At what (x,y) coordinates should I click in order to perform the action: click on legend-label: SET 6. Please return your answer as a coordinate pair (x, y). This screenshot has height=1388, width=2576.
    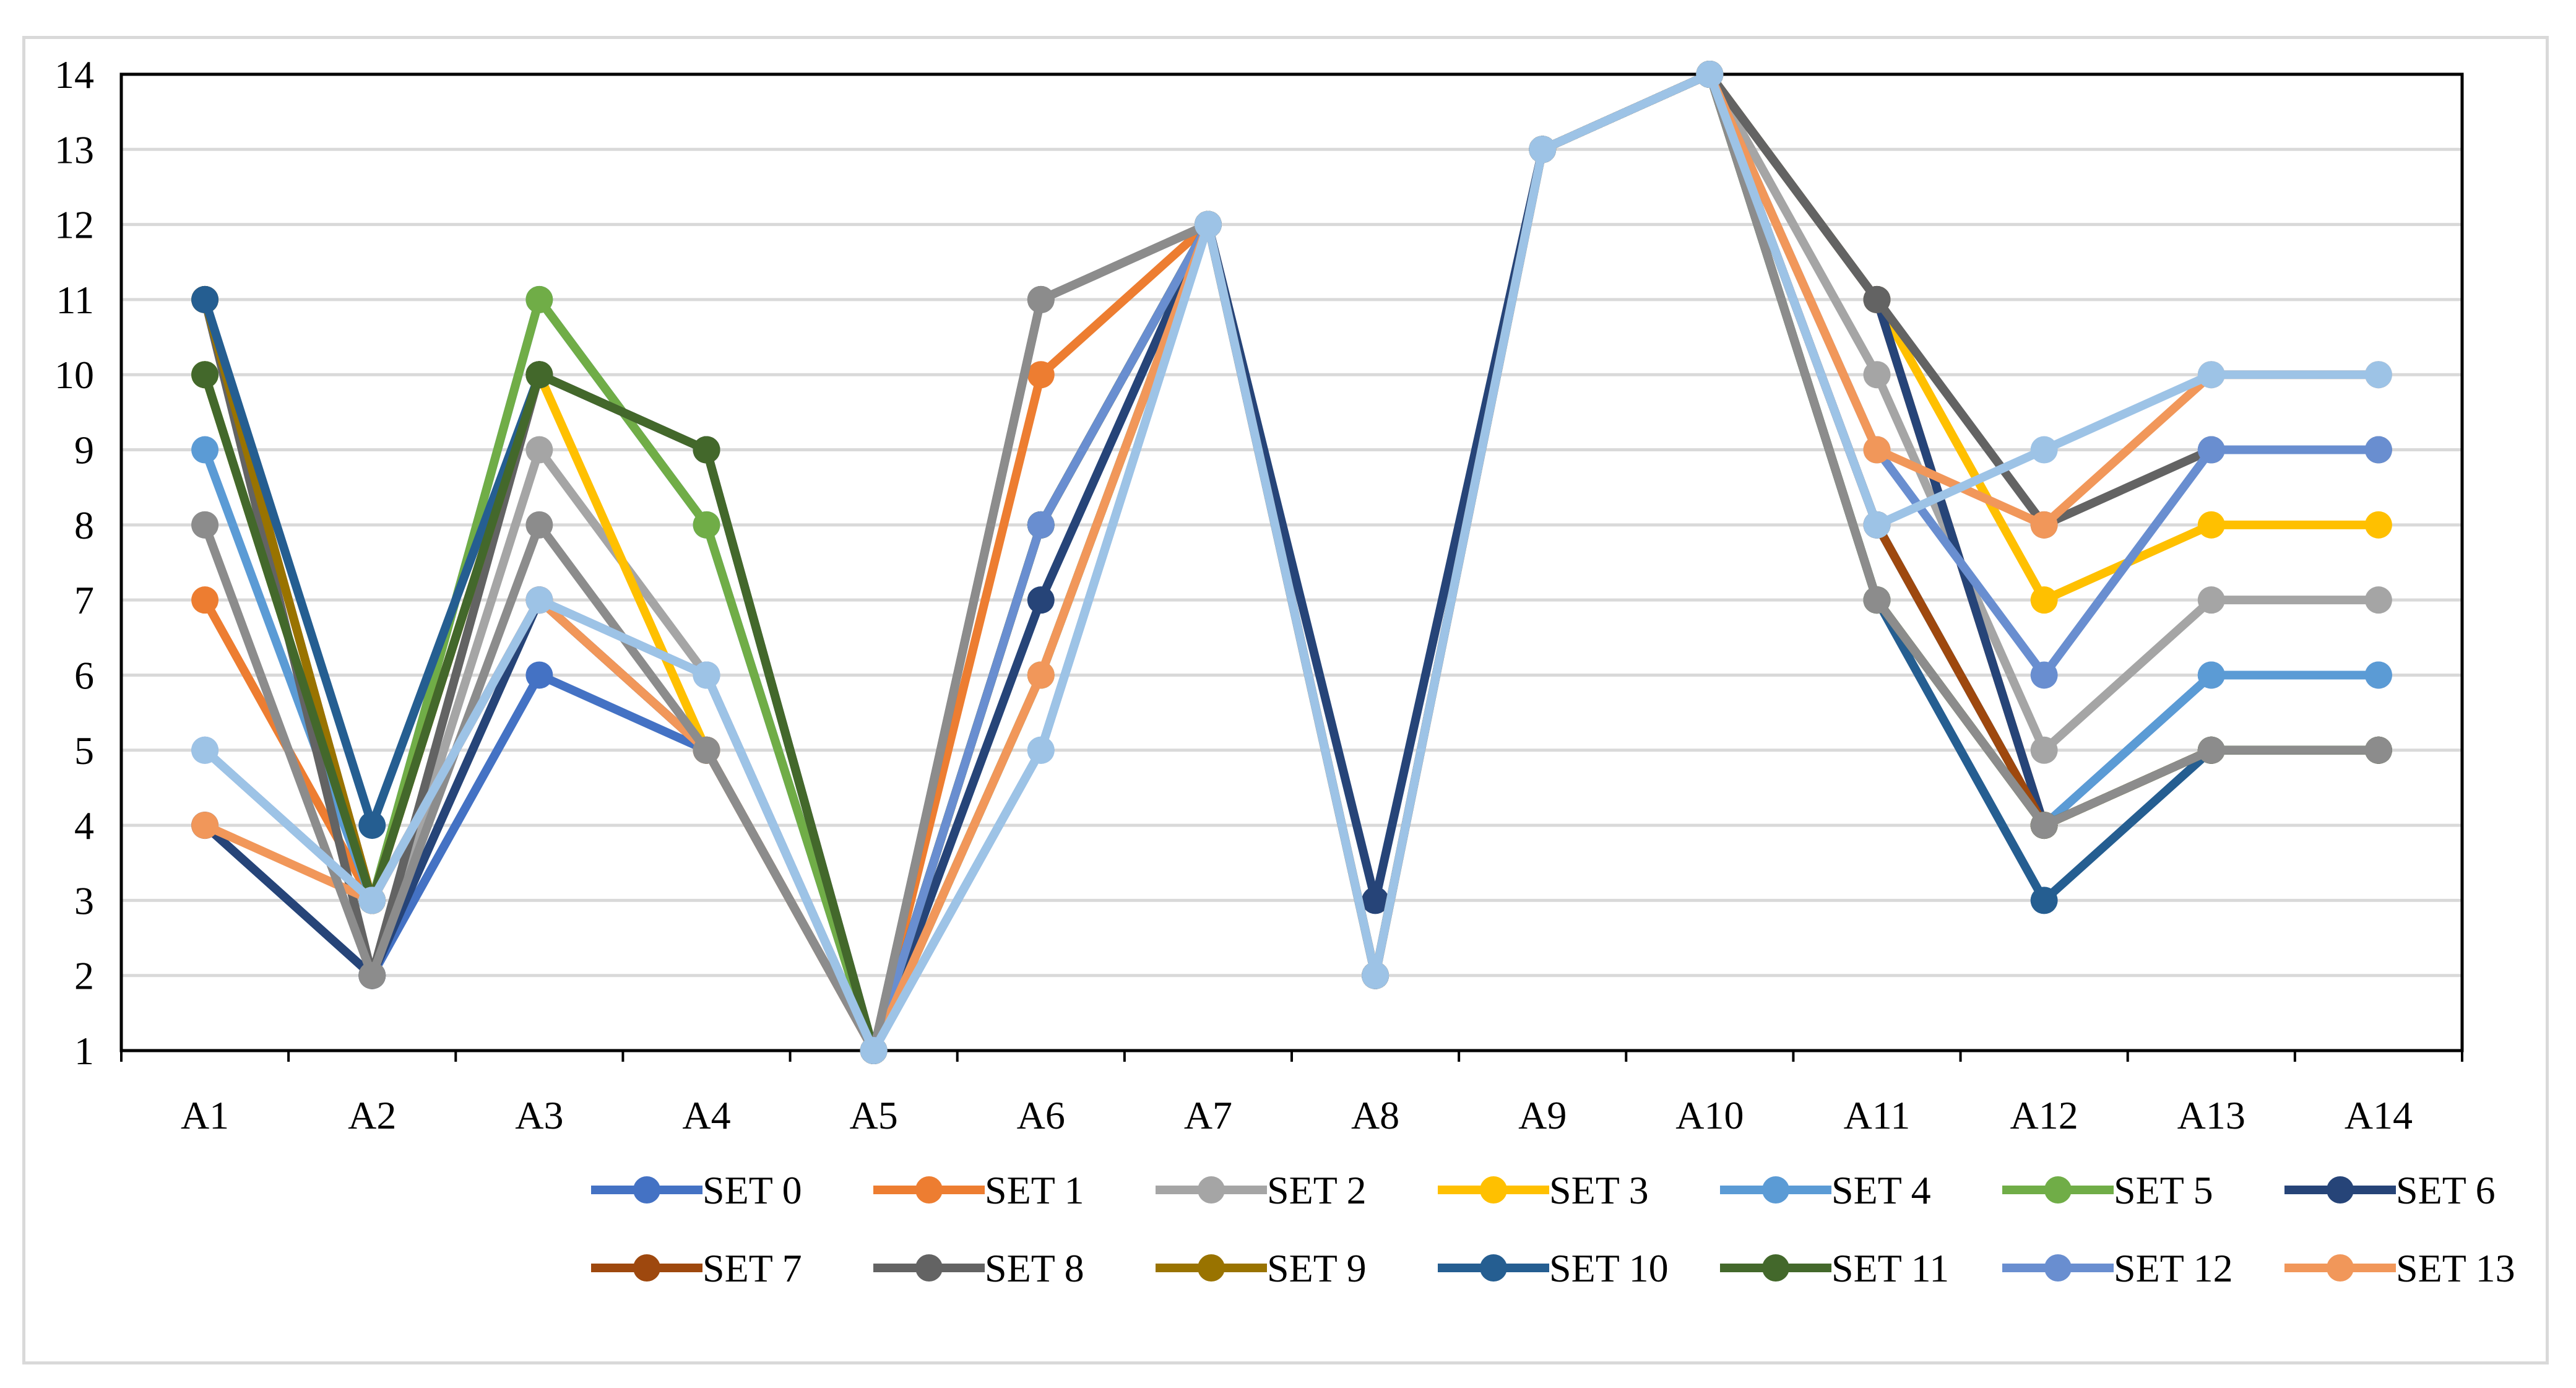
    Looking at the image, I should click on (2446, 1190).